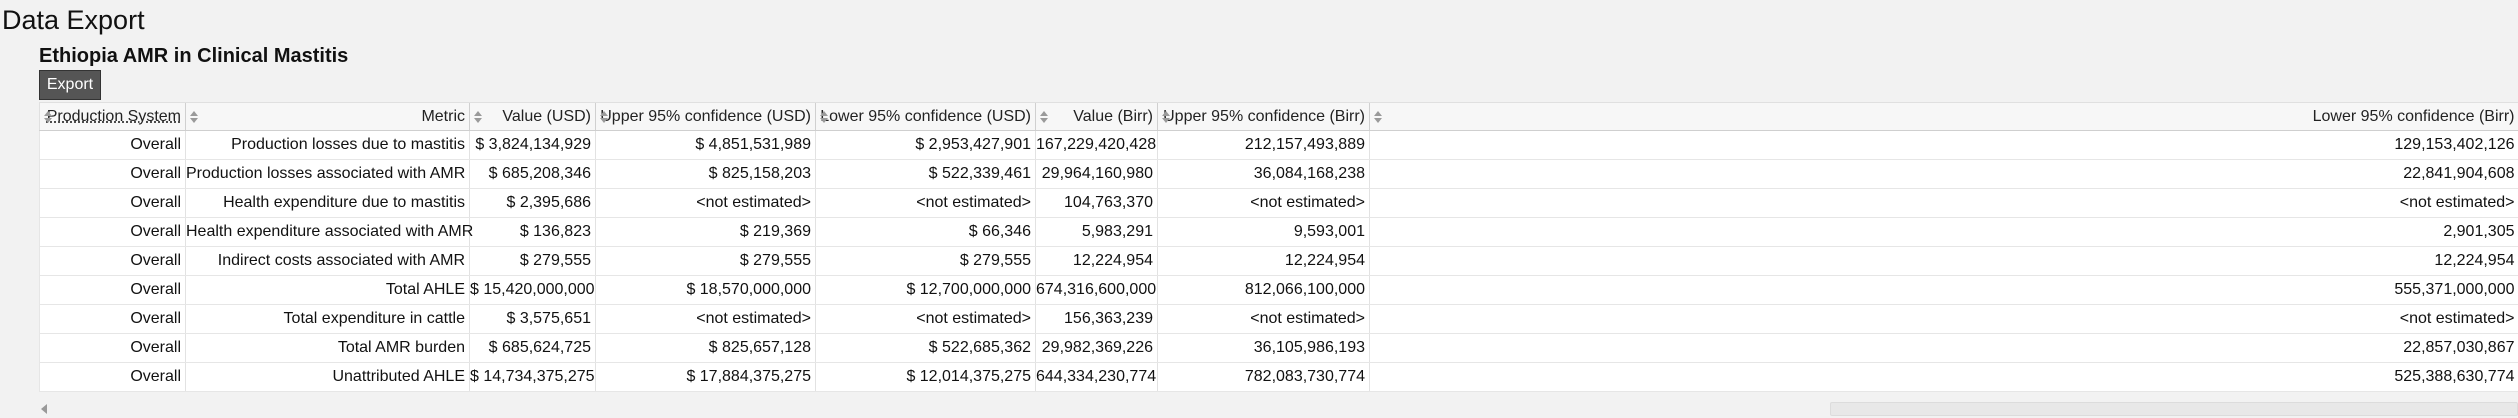  I want to click on table-cell: Indirect costs associated with AMR, so click(327, 261).